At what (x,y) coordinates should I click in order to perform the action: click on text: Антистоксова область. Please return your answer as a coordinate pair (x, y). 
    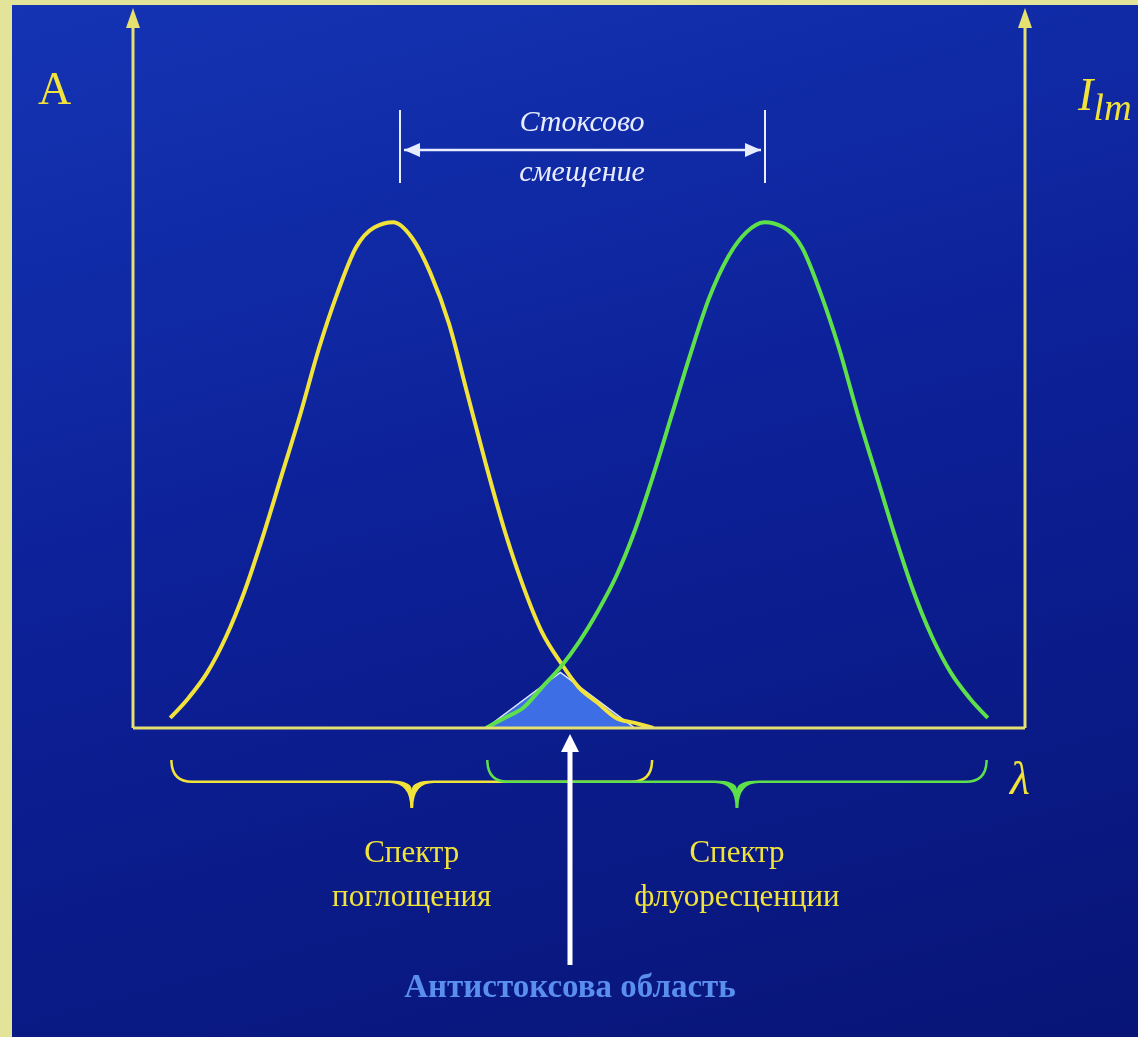
    Looking at the image, I should click on (570, 986).